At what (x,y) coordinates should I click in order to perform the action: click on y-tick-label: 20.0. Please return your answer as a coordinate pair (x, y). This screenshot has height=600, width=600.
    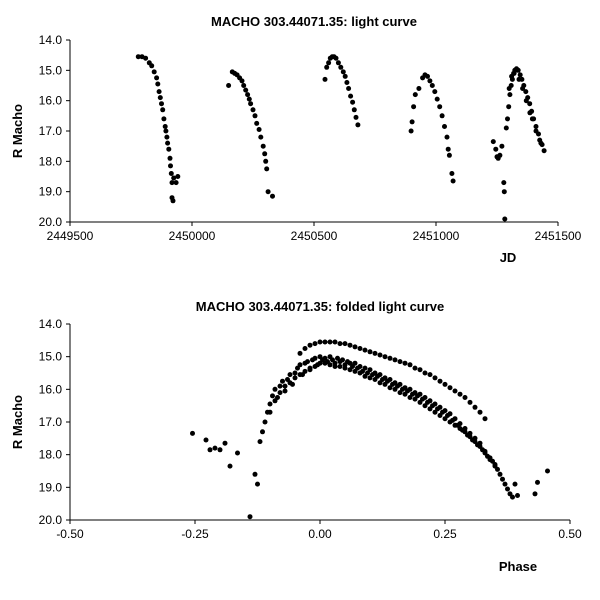
    Looking at the image, I should click on (51, 520).